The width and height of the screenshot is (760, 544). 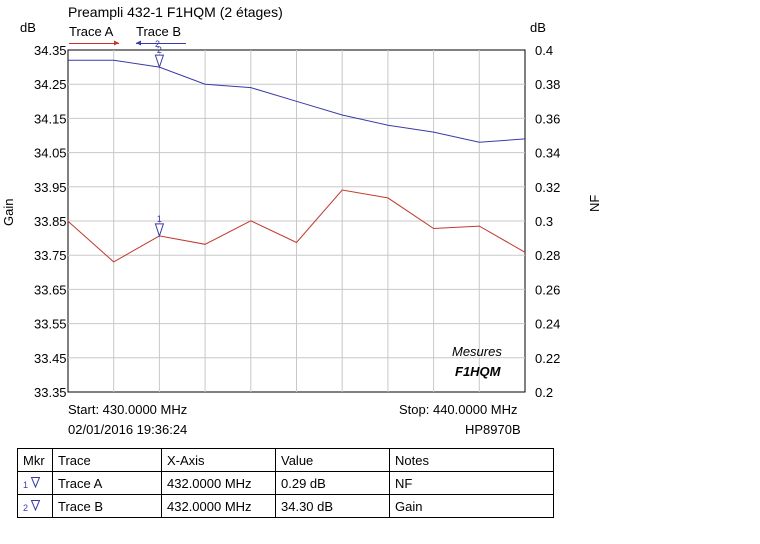 What do you see at coordinates (547, 324) in the screenshot?
I see `right-tick-label: 0.24` at bounding box center [547, 324].